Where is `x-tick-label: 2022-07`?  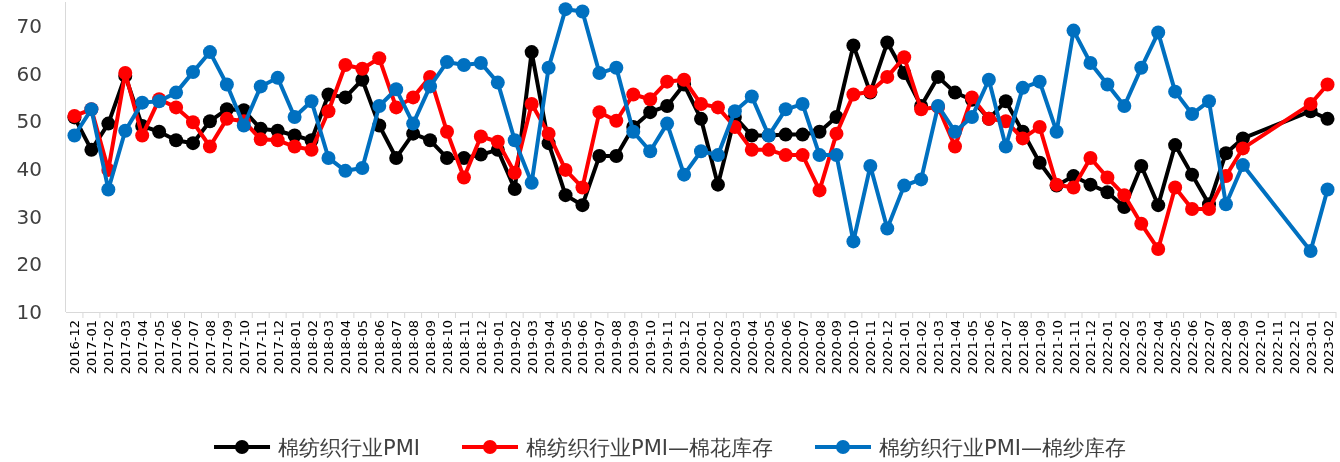 x-tick-label: 2022-07 is located at coordinates (1209, 347).